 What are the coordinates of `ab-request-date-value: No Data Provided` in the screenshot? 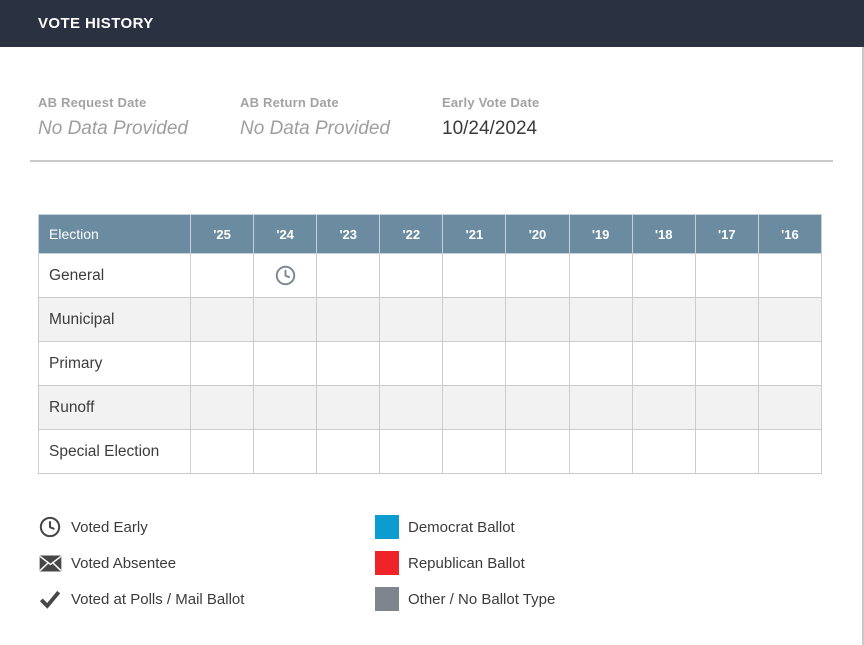 It's located at (113, 128).